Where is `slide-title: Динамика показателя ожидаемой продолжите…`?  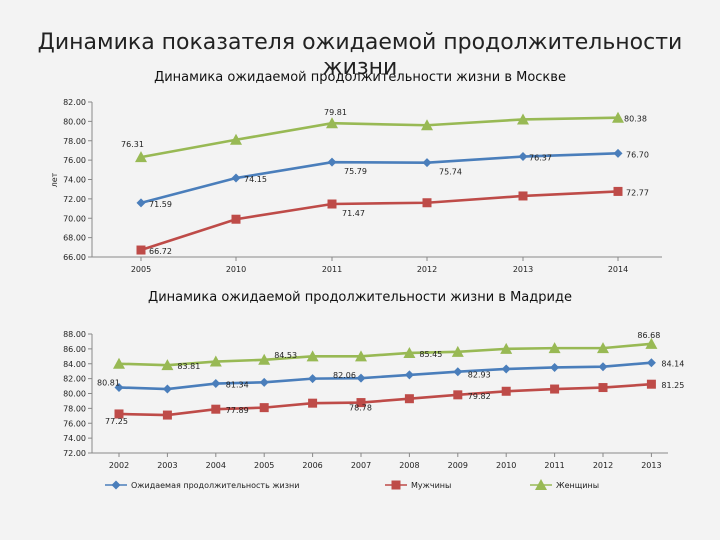
slide-title: Динамика показателя ожидаемой продолжите… is located at coordinates (360, 55).